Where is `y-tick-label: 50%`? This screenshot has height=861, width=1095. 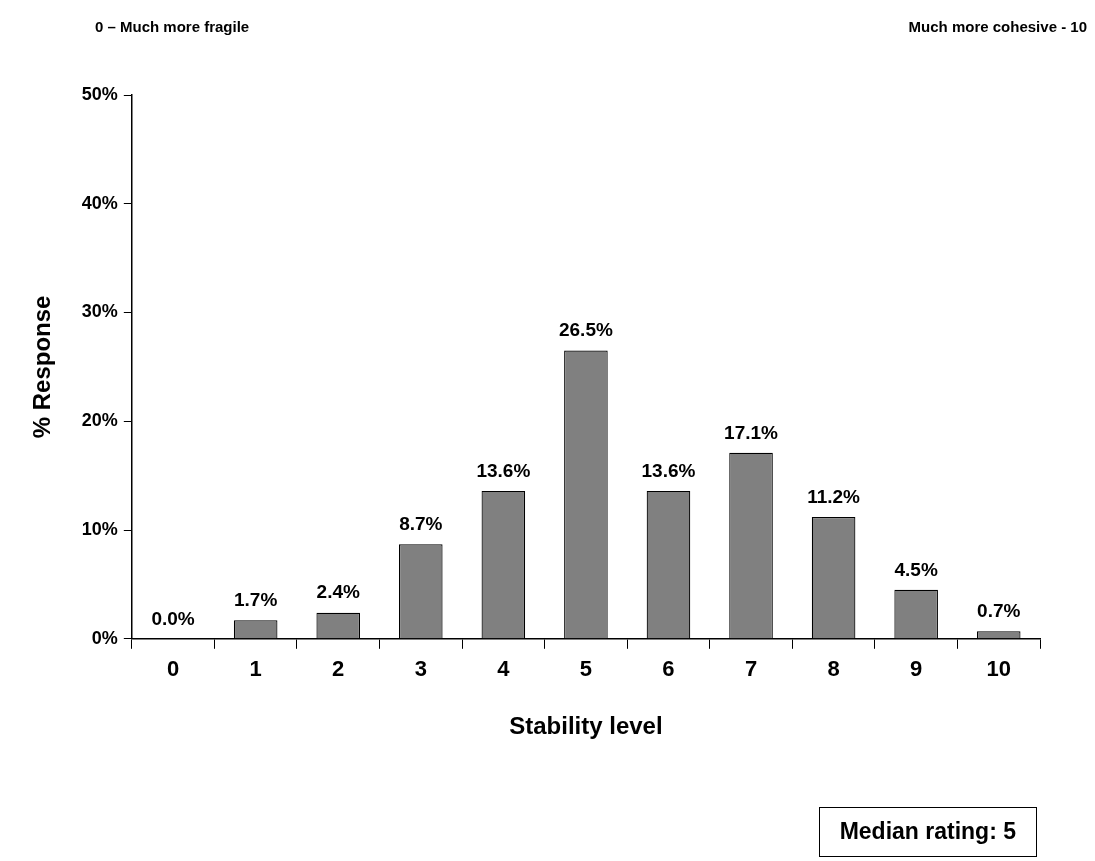 y-tick-label: 50% is located at coordinates (99, 93).